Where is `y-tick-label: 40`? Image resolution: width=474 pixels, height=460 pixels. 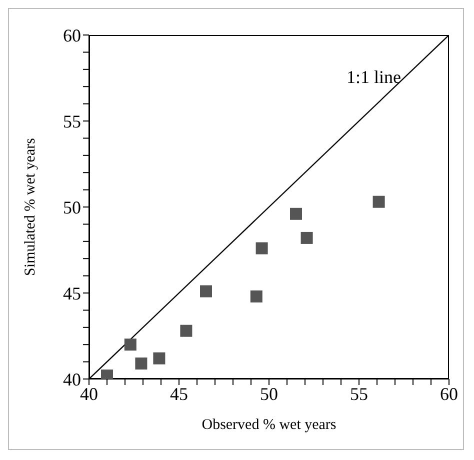 y-tick-label: 40 is located at coordinates (72, 379).